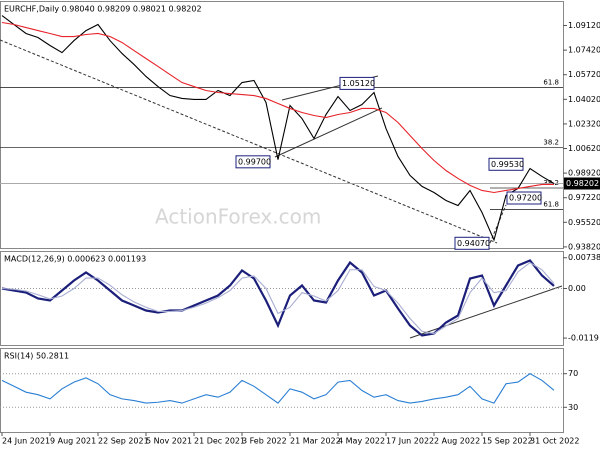 This screenshot has width=600, height=450. Describe the element at coordinates (584, 222) in the screenshot. I see `y-tick-label: 0.95520` at that location.